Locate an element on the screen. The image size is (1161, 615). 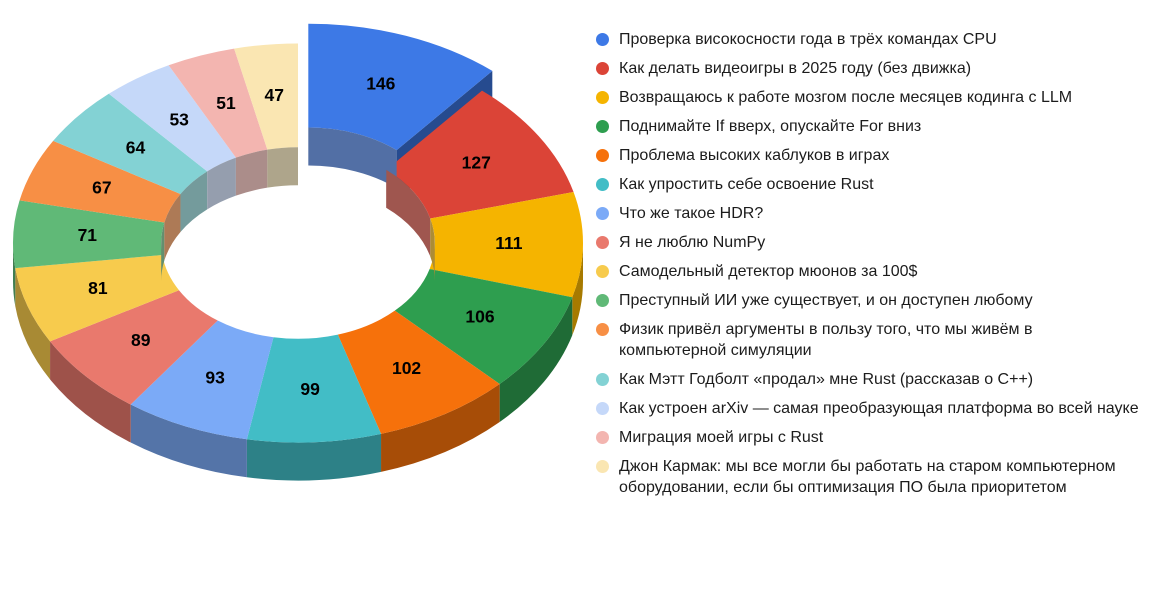
slice-value-label: 71 is located at coordinates (88, 235).